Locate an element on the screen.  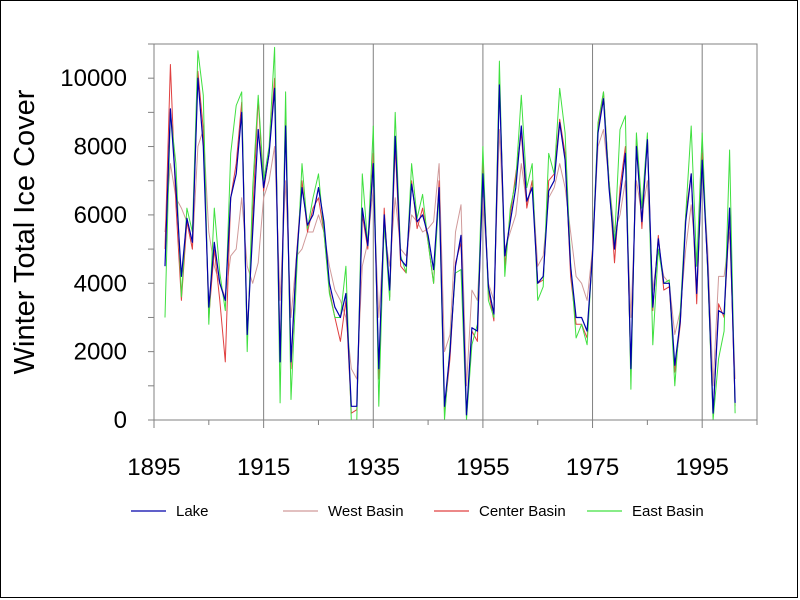
x-tick-label: 1955 is located at coordinates (482, 467).